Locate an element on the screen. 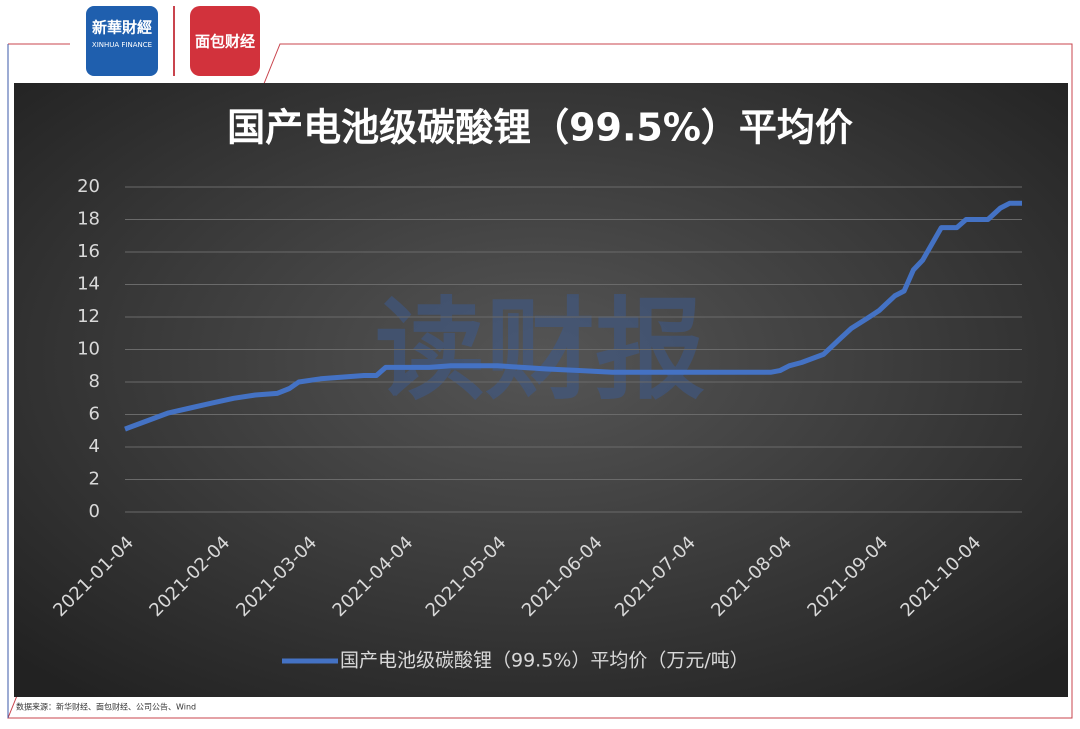  y-tick-label: 0 is located at coordinates (94, 511).